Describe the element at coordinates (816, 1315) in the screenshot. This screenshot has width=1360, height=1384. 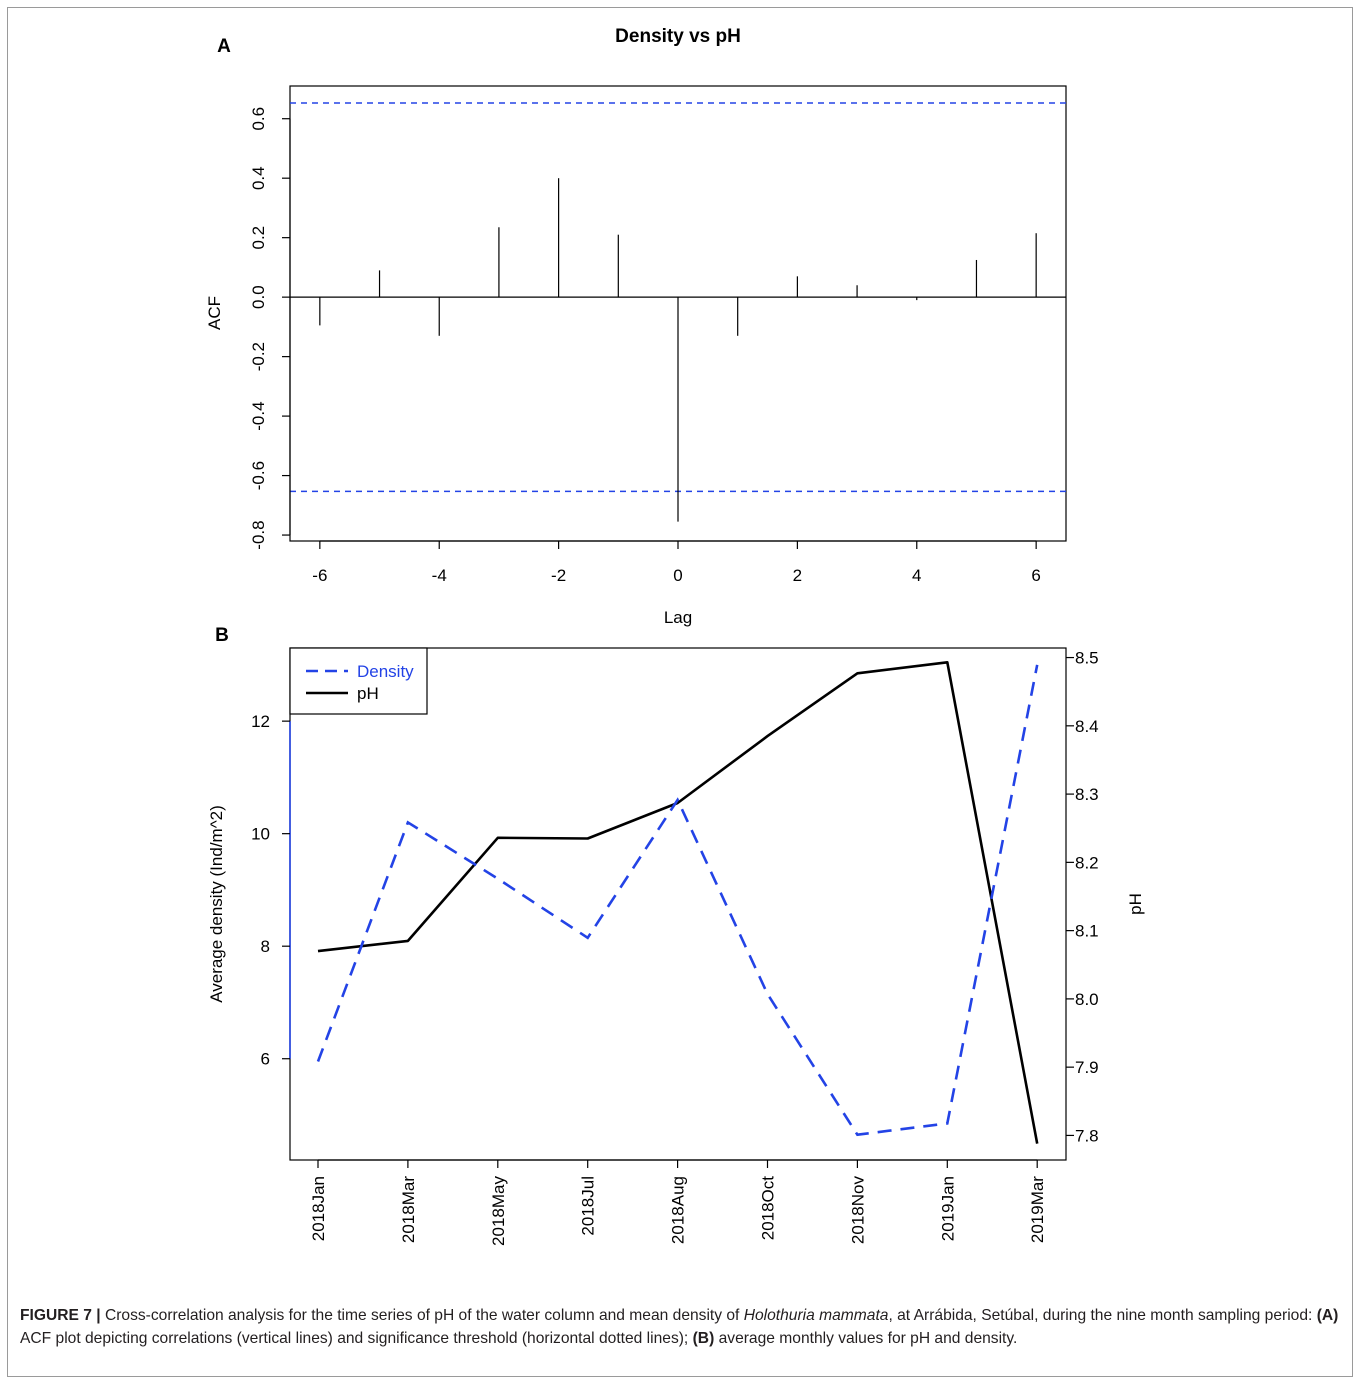
I see `caption-species: Holothuria mammata` at that location.